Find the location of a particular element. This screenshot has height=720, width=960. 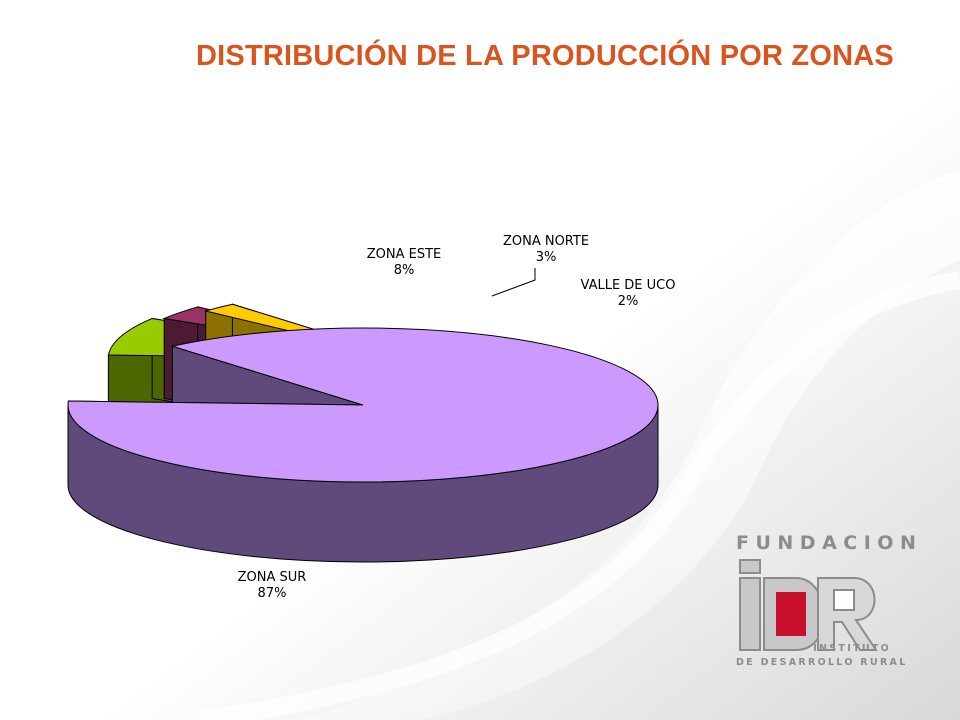

slice-label: ZONA ESTE is located at coordinates (404, 254).